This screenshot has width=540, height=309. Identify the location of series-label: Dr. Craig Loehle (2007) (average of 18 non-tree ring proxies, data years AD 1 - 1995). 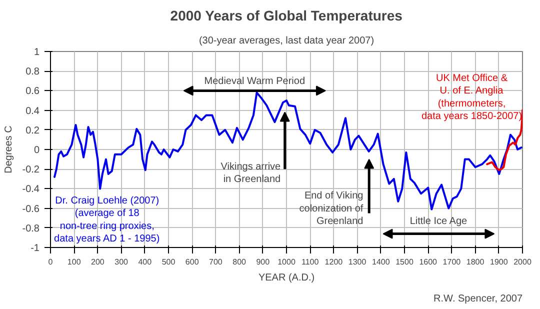
(107, 220).